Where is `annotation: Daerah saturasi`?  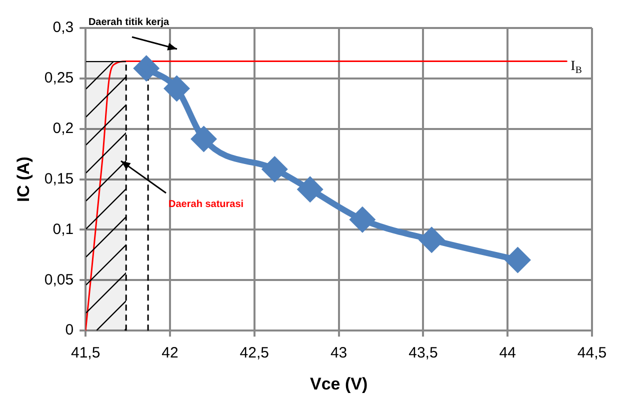
annotation: Daerah saturasi is located at coordinates (206, 204).